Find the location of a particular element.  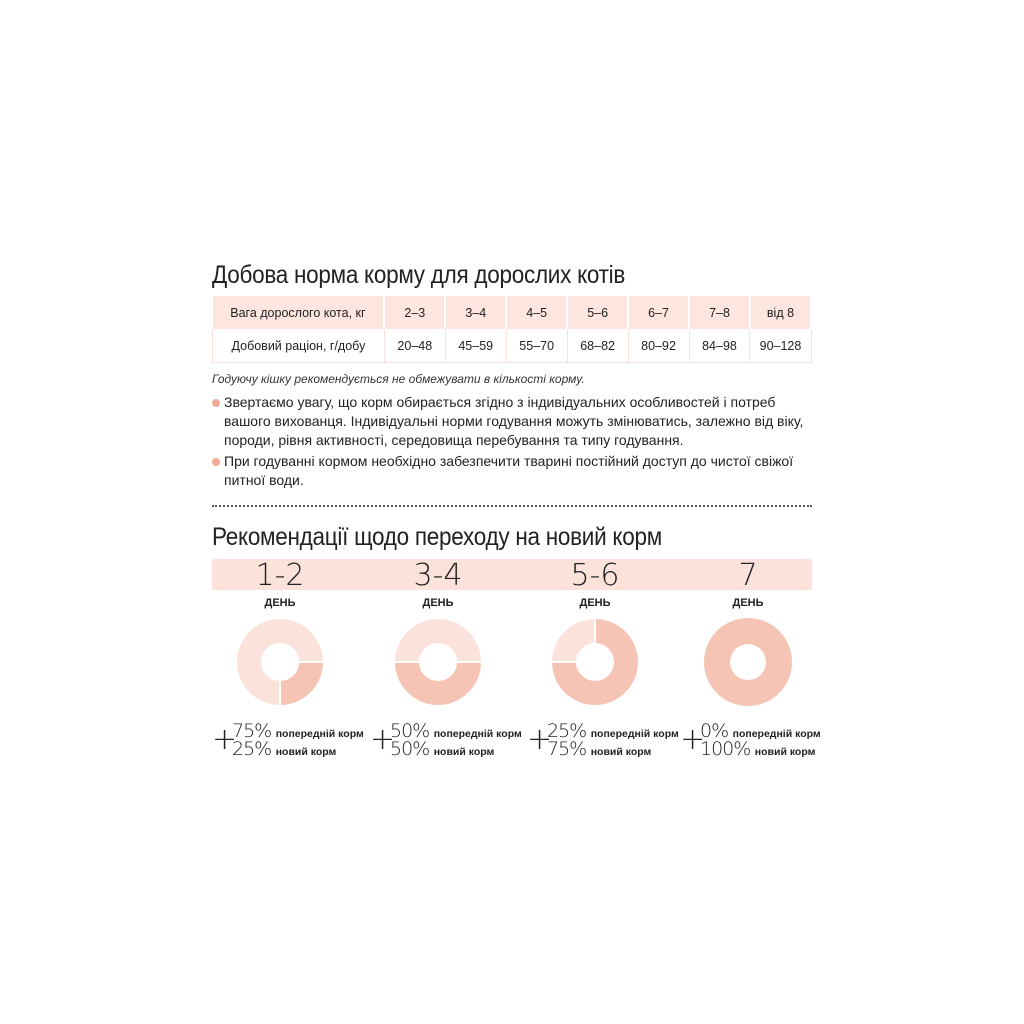

table-cell: 84–98 is located at coordinates (720, 346).